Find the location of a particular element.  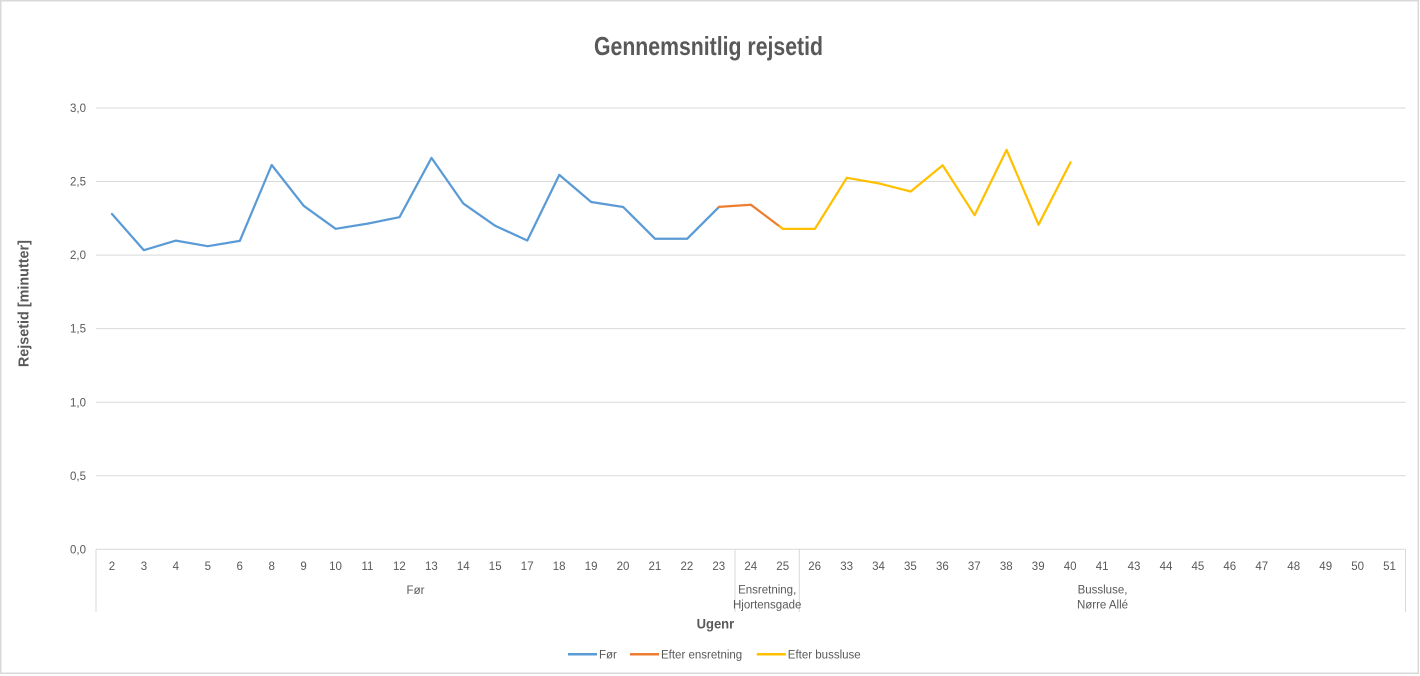

svg-text: 9 is located at coordinates (303, 567).